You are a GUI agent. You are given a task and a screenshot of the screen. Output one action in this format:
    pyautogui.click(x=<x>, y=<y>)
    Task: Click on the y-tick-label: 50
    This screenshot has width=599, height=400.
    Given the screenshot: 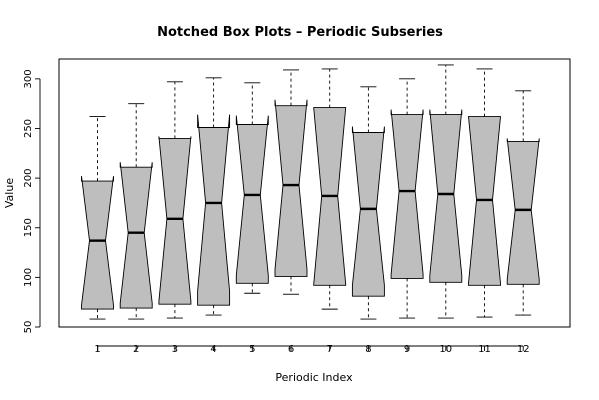 What is the action you would take?
    pyautogui.click(x=28, y=327)
    